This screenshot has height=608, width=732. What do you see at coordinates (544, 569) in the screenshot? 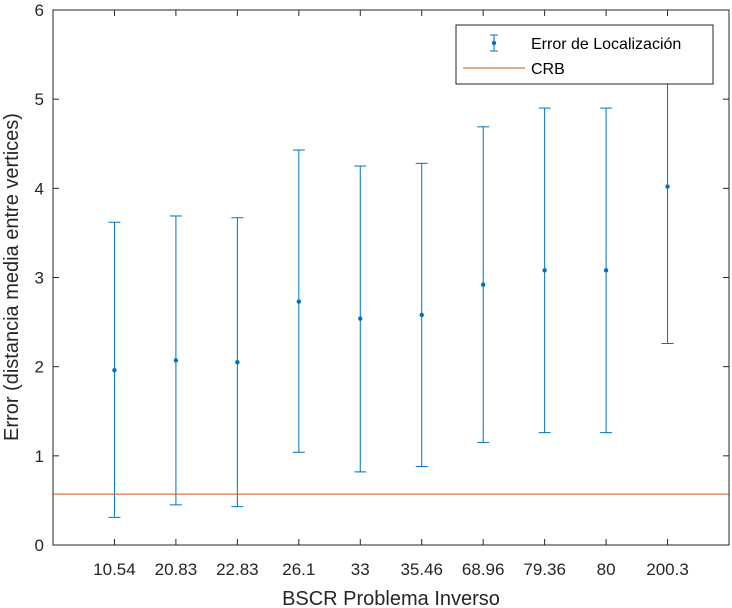
I see `x-tick-label: 79.36` at bounding box center [544, 569].